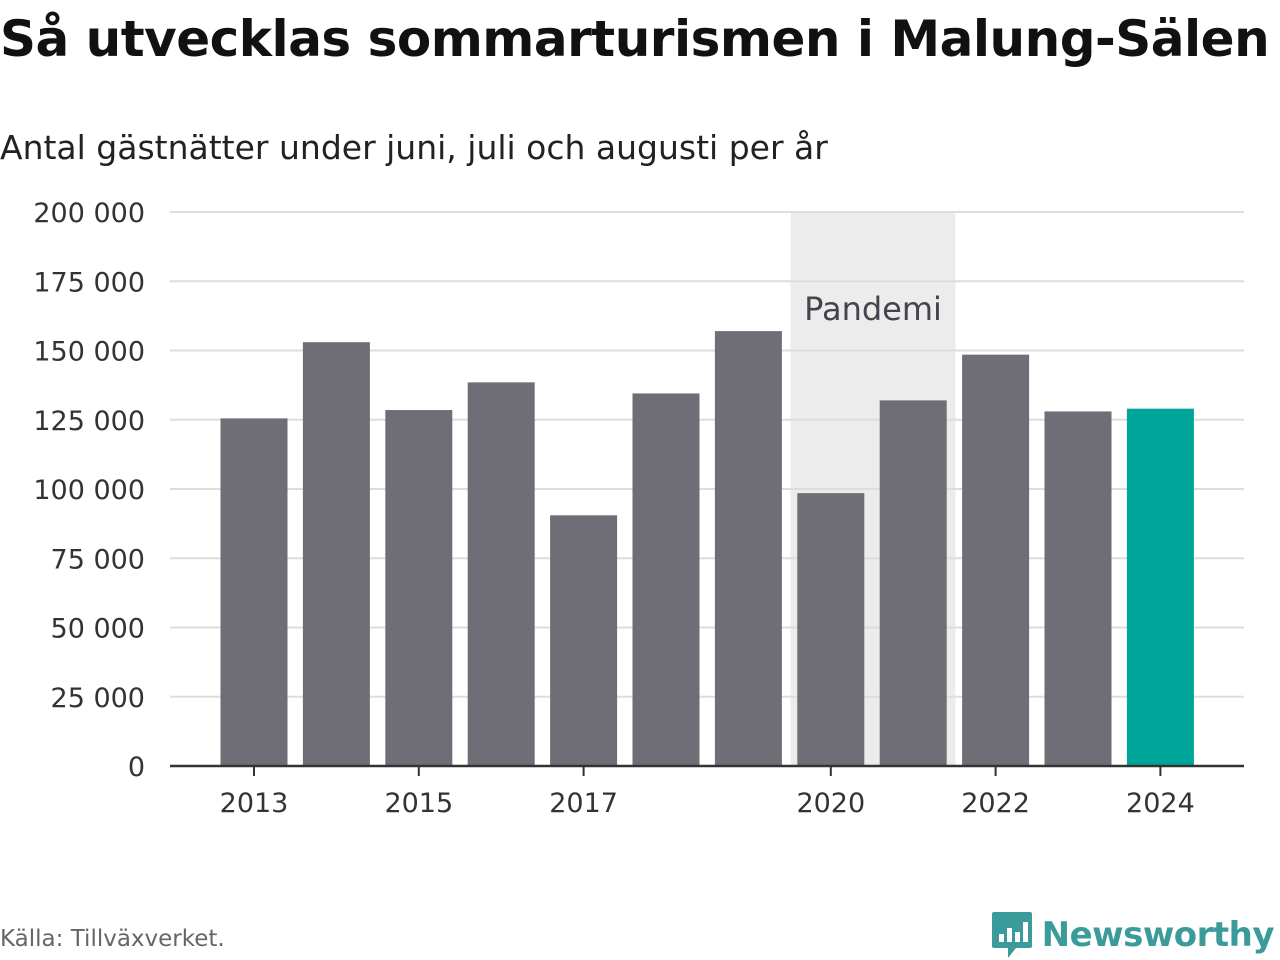  What do you see at coordinates (995, 803) in the screenshot?
I see `x-tick-label: 2022` at bounding box center [995, 803].